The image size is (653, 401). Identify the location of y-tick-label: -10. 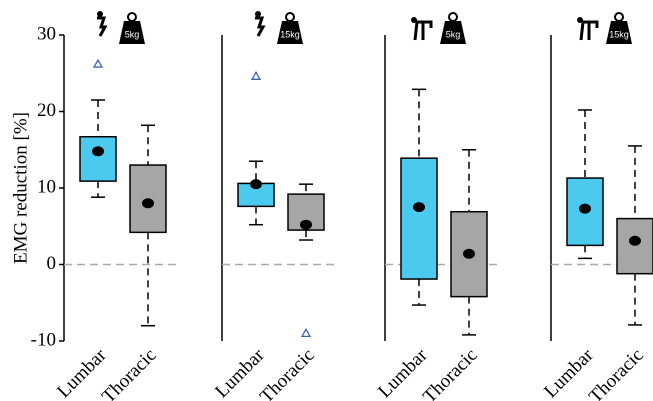
(43, 339).